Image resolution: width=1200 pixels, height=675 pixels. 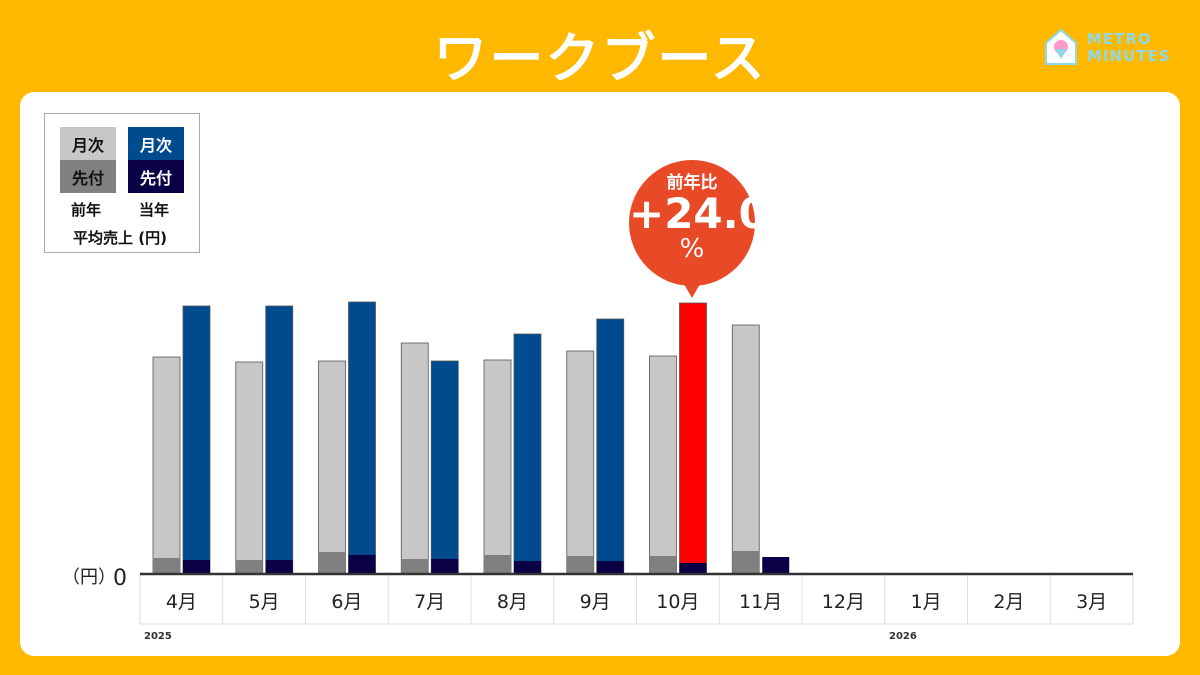 I want to click on legend-curr-label: 当年, so click(x=154, y=210).